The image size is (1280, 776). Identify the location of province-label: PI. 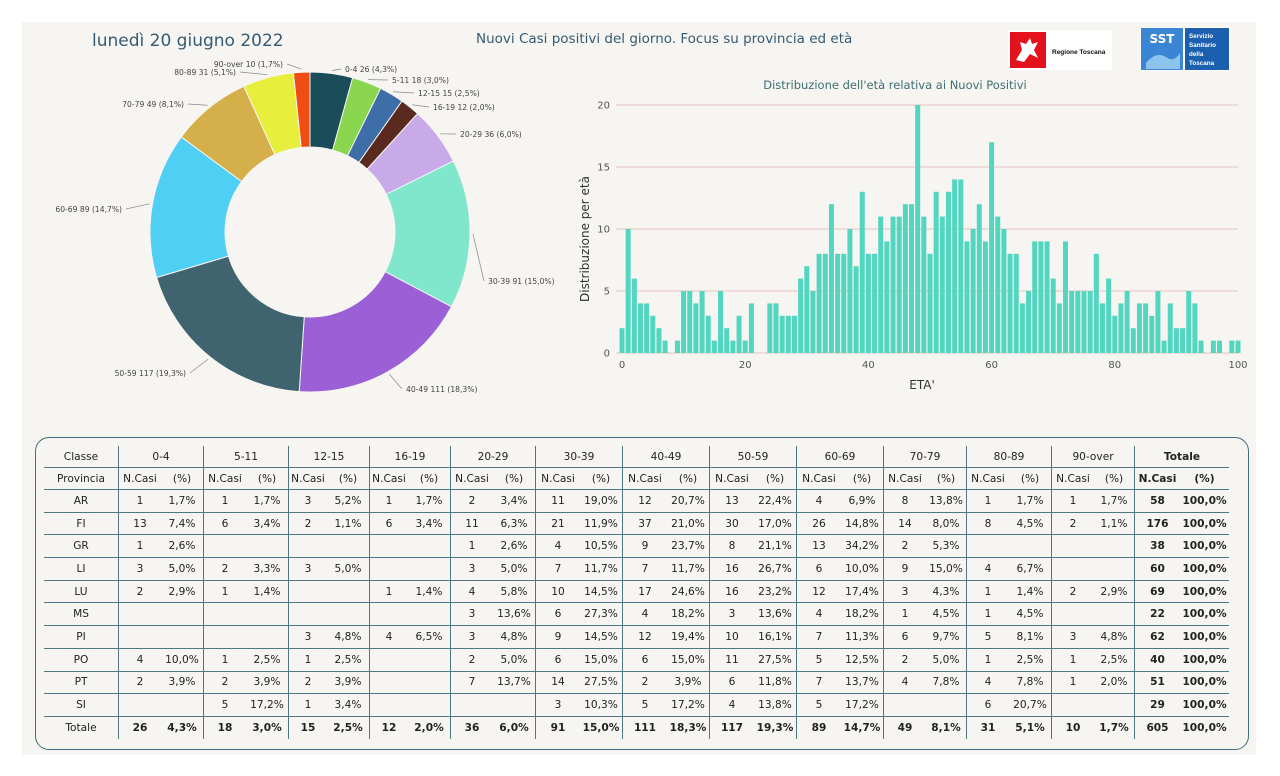
(81, 637).